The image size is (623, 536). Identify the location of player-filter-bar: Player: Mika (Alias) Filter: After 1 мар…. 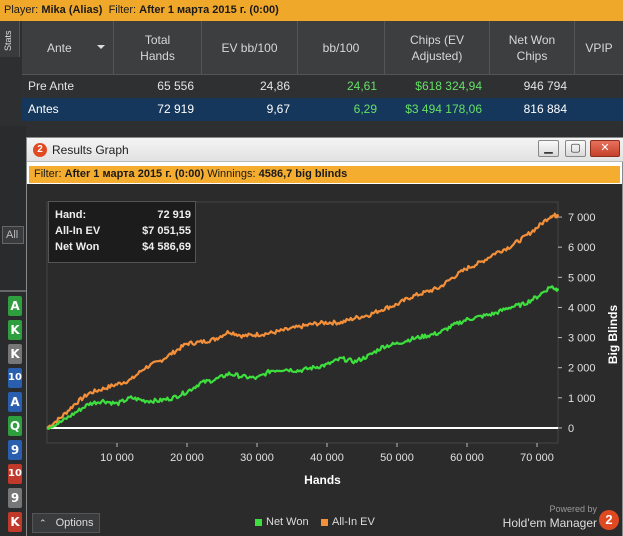
(311, 10).